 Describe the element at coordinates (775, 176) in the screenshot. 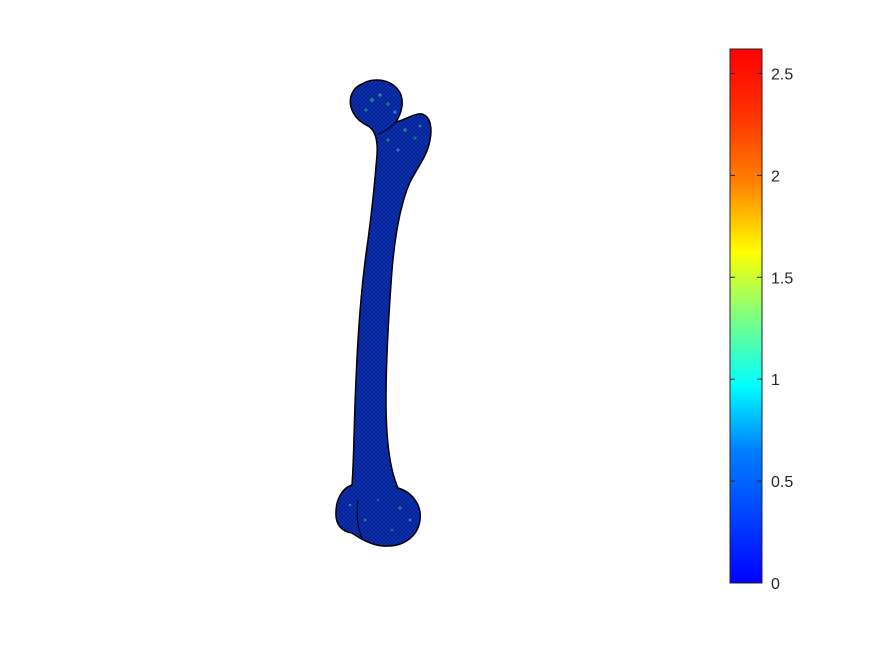

I see `colorbar-tick-label: 2` at that location.